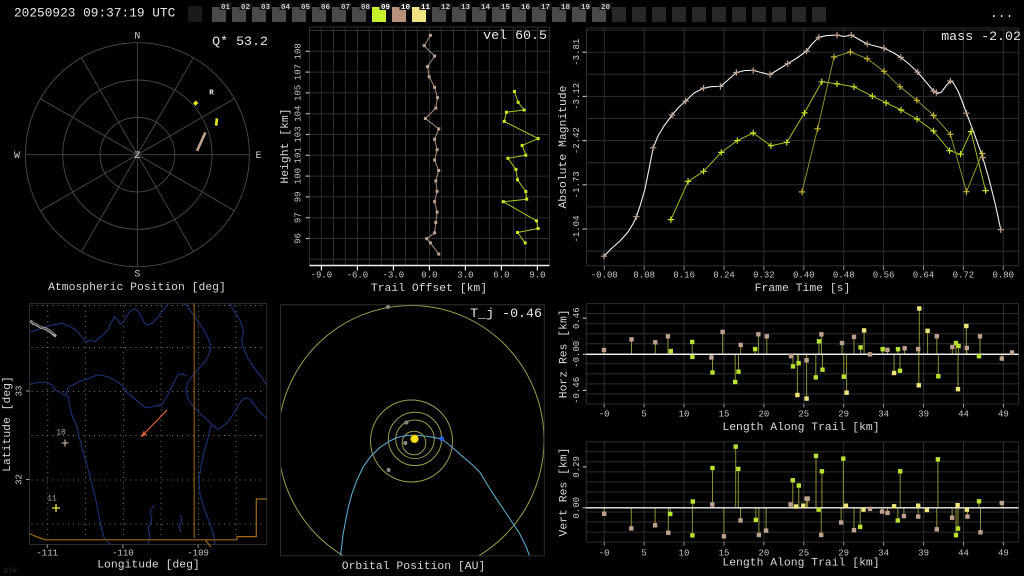 The width and height of the screenshot is (1024, 576). Describe the element at coordinates (306, 8) in the screenshot. I see `svg-text: 05` at that location.